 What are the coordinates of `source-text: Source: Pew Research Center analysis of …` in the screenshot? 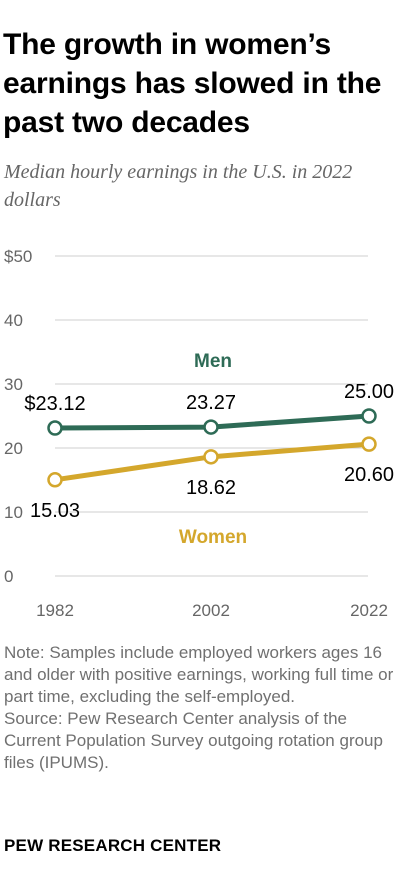 It's located at (193, 740).